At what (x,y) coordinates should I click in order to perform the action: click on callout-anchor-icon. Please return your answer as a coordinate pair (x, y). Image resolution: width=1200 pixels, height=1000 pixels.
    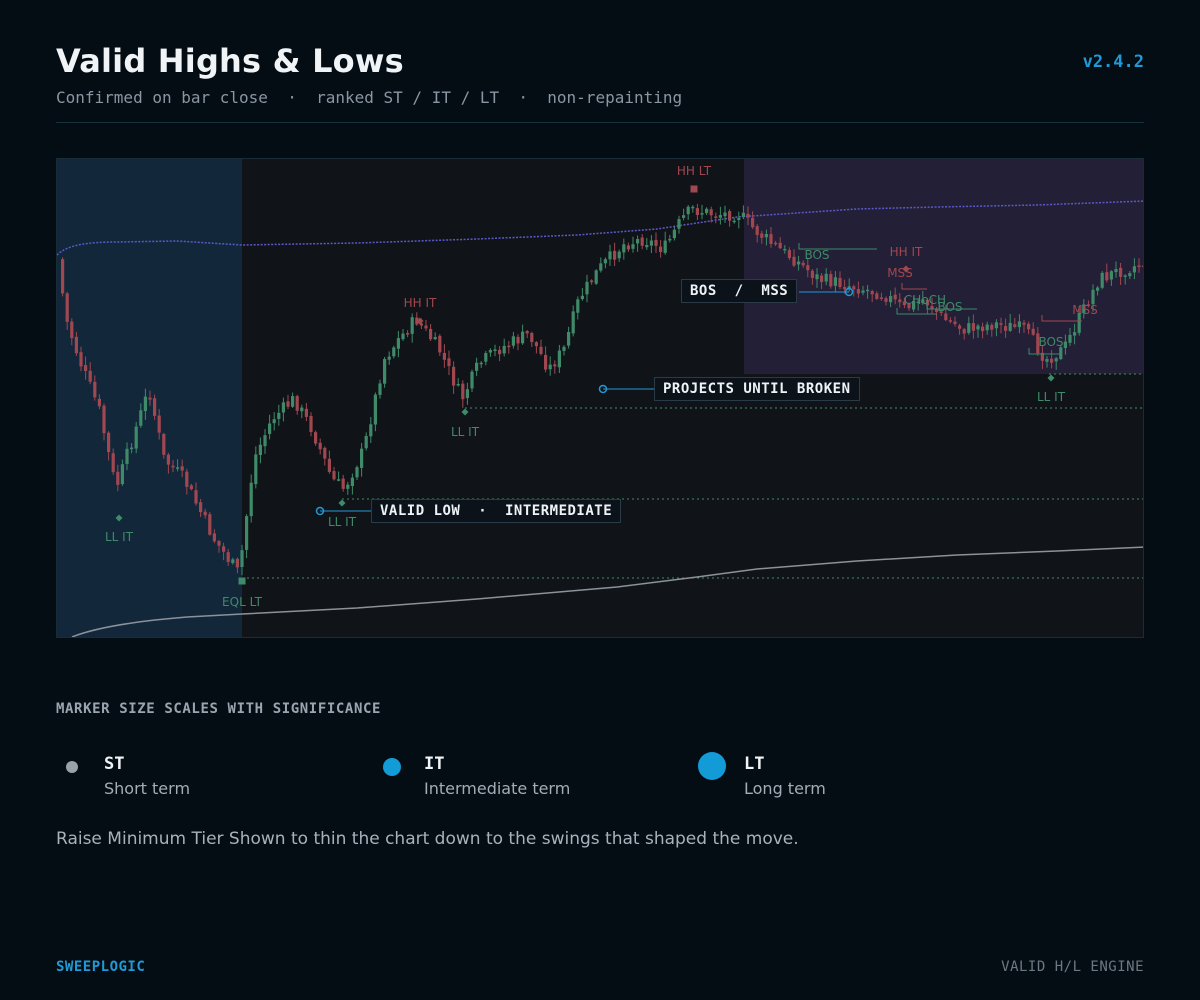
    Looking at the image, I should click on (603, 389).